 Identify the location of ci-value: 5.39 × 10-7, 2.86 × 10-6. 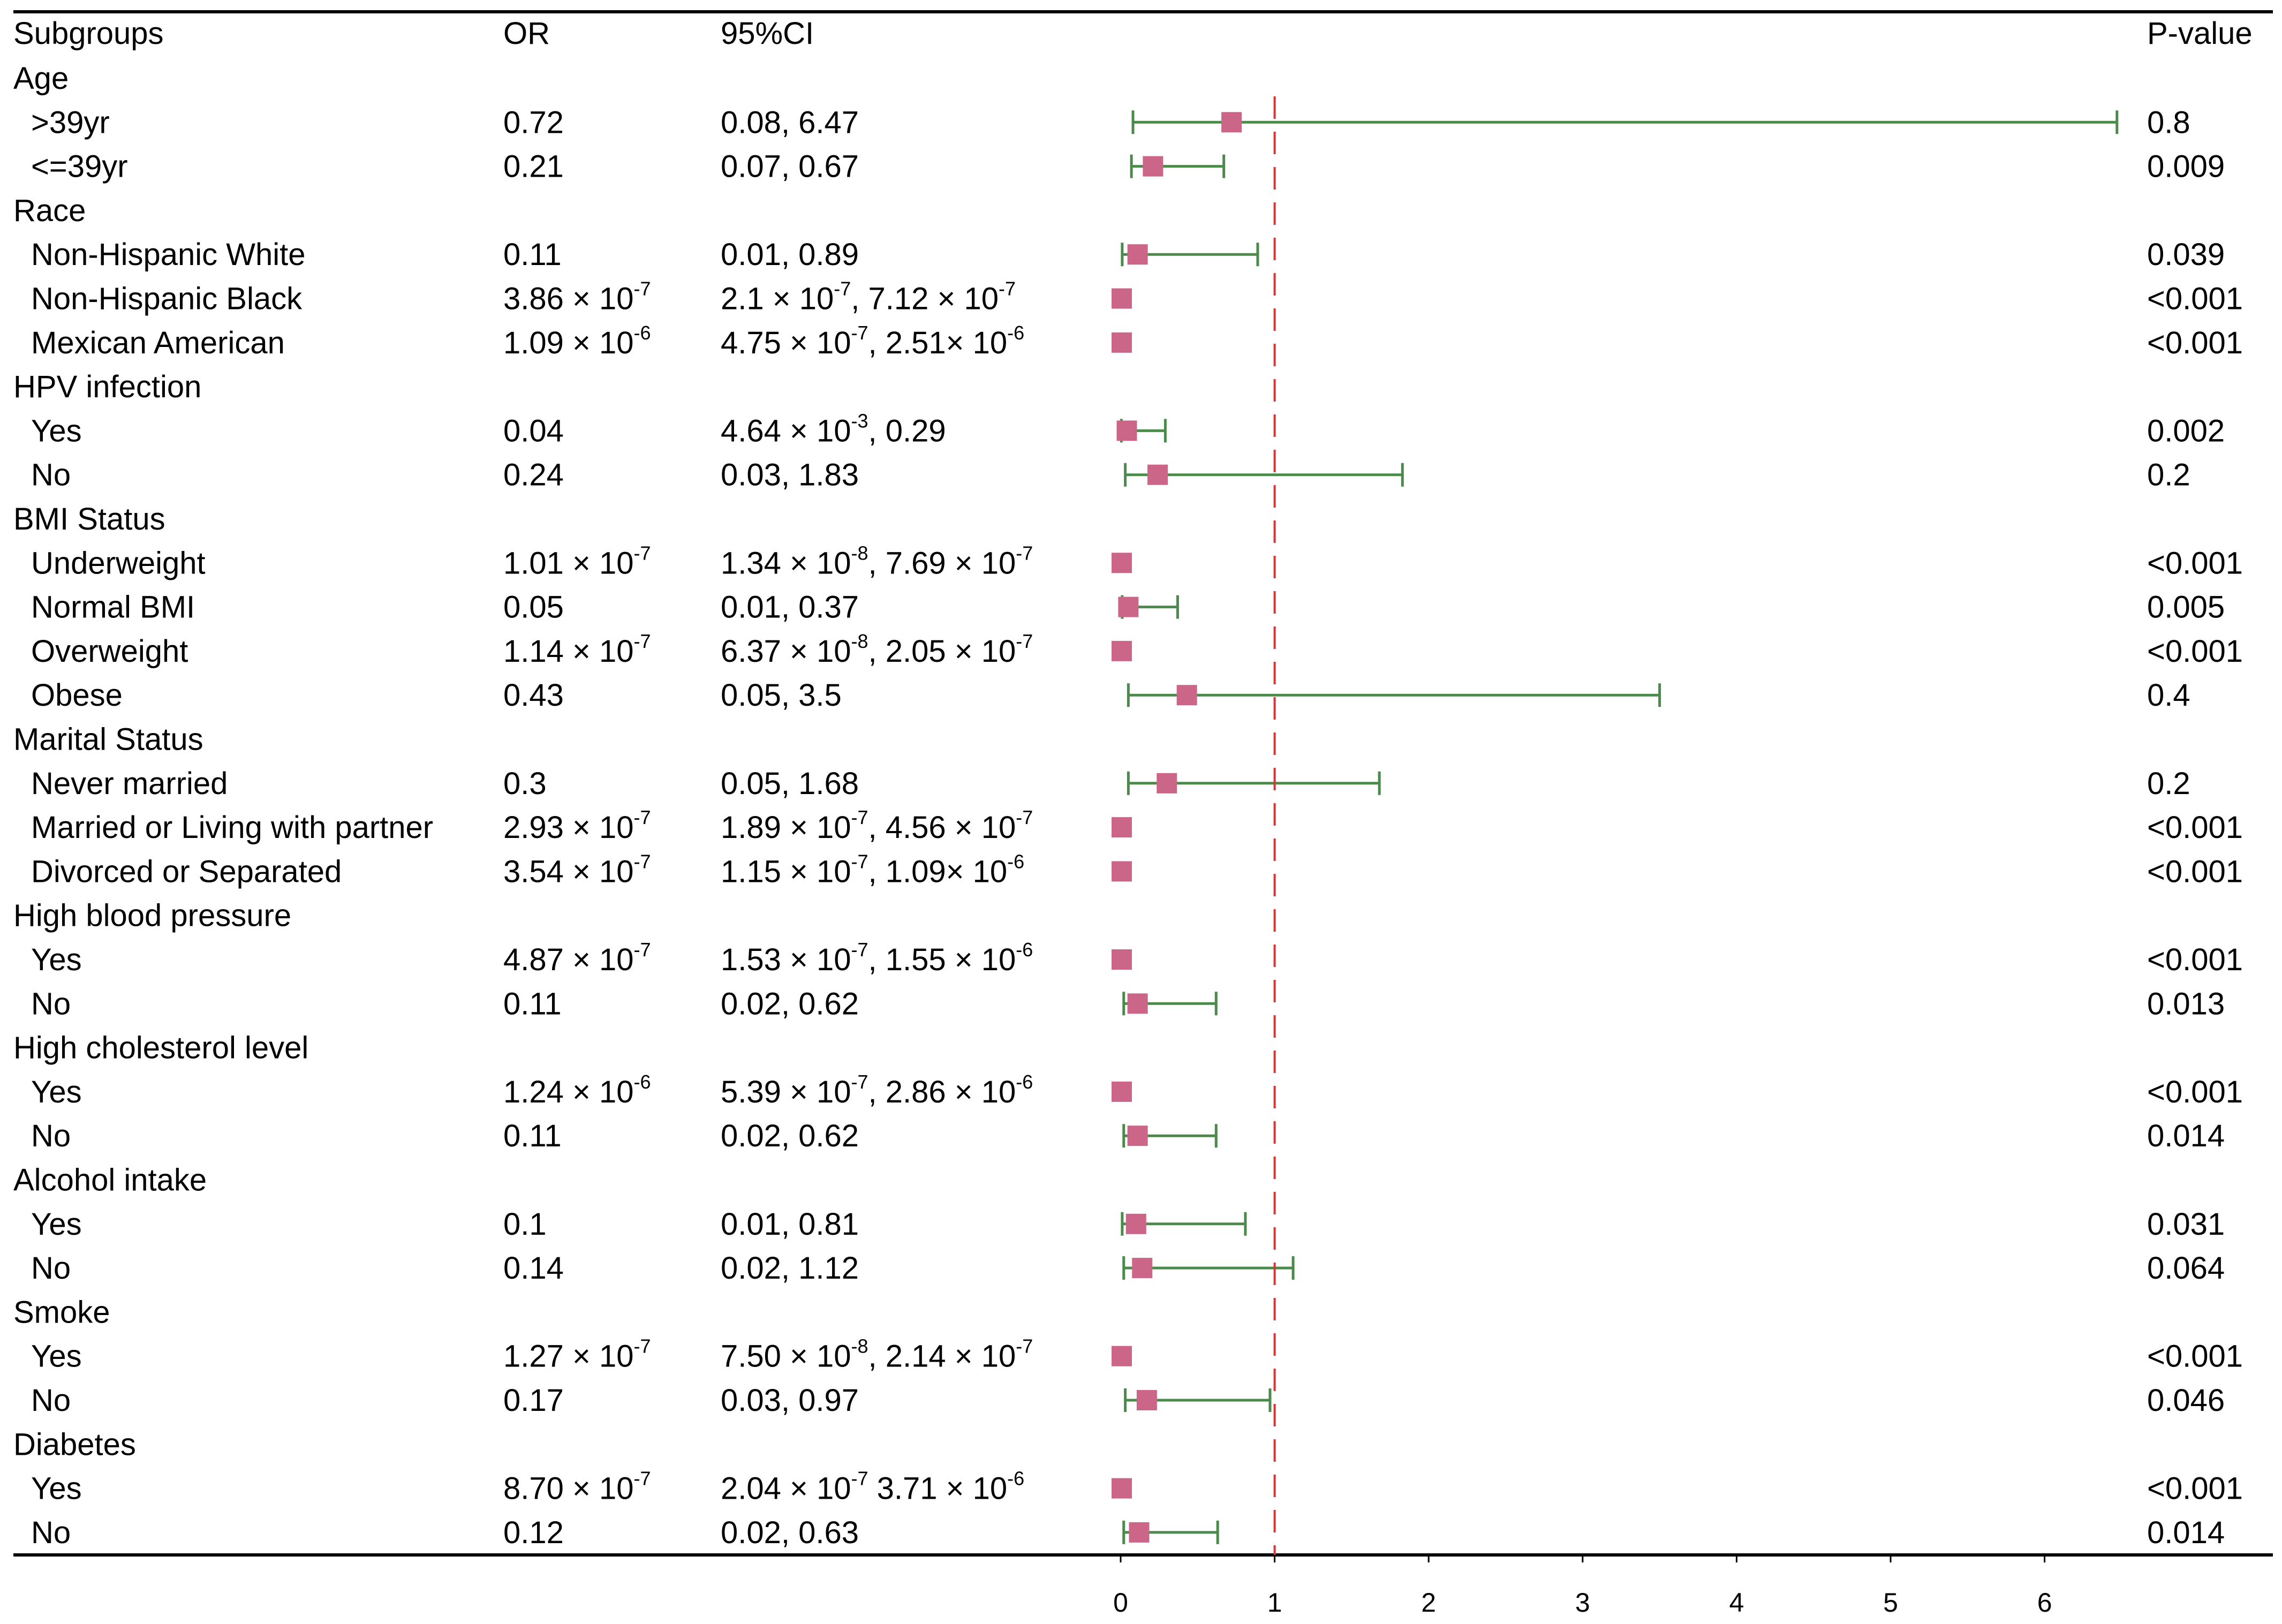
(877, 1090).